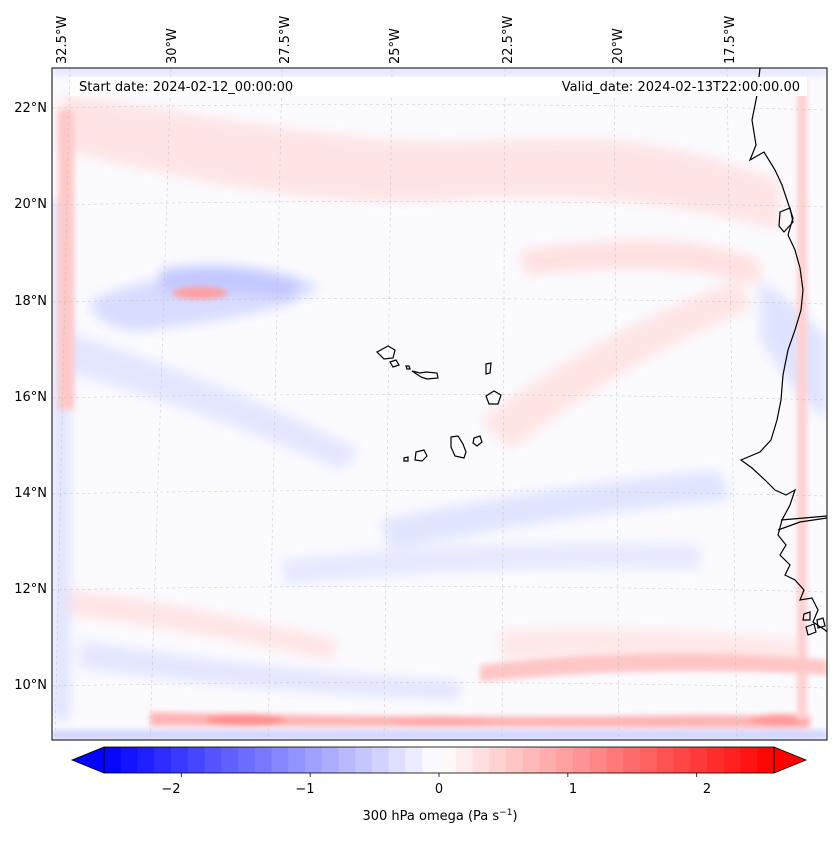 This screenshot has width=837, height=843. What do you see at coordinates (730, 40) in the screenshot?
I see `lon-label: 17.5°W` at bounding box center [730, 40].